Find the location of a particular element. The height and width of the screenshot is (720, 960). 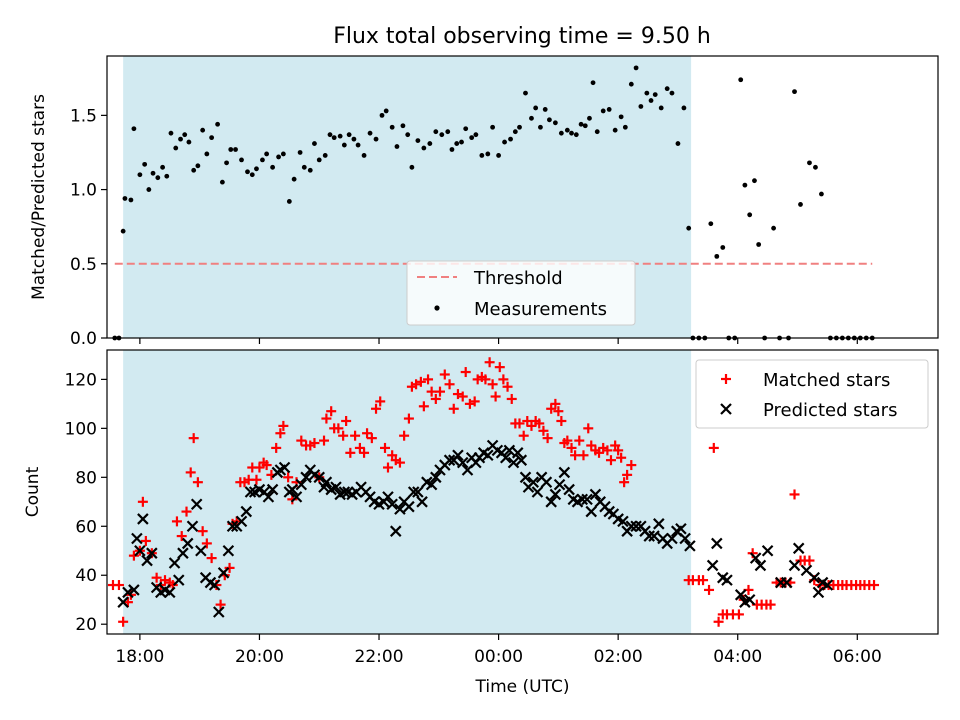

bottom-y-axis-label: Count is located at coordinates (33, 491).